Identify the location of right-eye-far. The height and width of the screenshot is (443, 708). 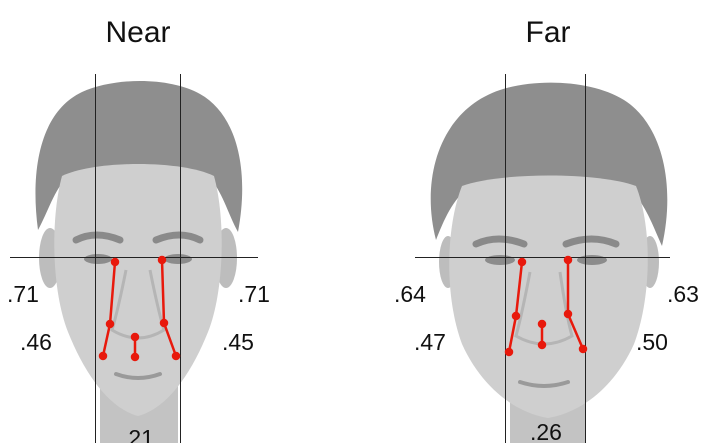
(592, 260).